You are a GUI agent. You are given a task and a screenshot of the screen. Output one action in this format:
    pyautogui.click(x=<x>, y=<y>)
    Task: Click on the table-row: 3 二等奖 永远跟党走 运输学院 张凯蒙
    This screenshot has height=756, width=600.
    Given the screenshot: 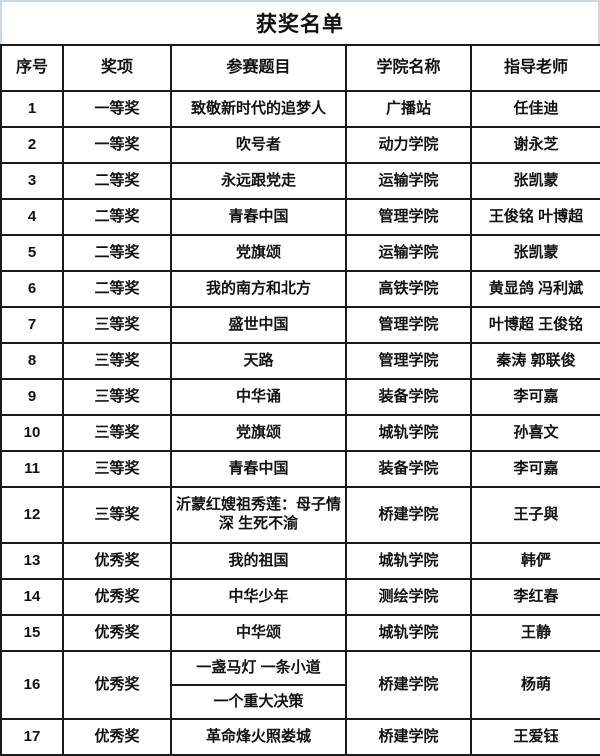 What is the action you would take?
    pyautogui.click(x=300, y=181)
    